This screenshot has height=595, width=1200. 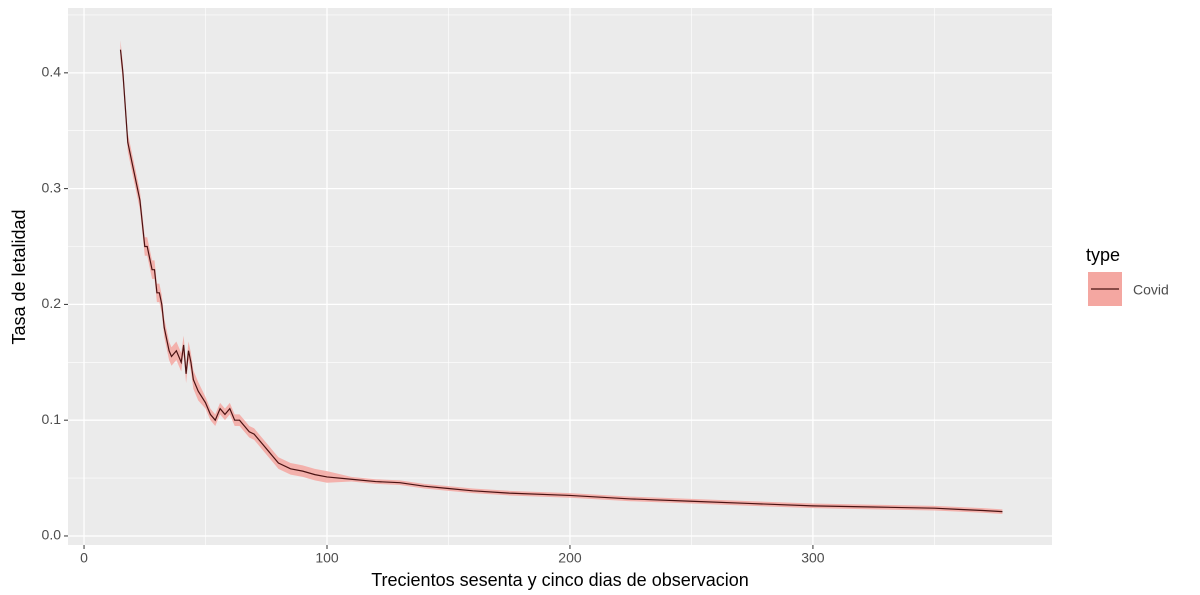 I want to click on x-tick-label: 300, so click(x=813, y=558).